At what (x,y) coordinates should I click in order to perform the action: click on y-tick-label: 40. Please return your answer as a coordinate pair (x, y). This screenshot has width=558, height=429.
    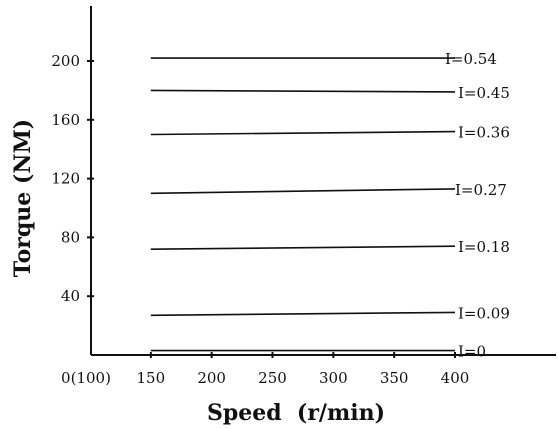
    Looking at the image, I should click on (70, 296).